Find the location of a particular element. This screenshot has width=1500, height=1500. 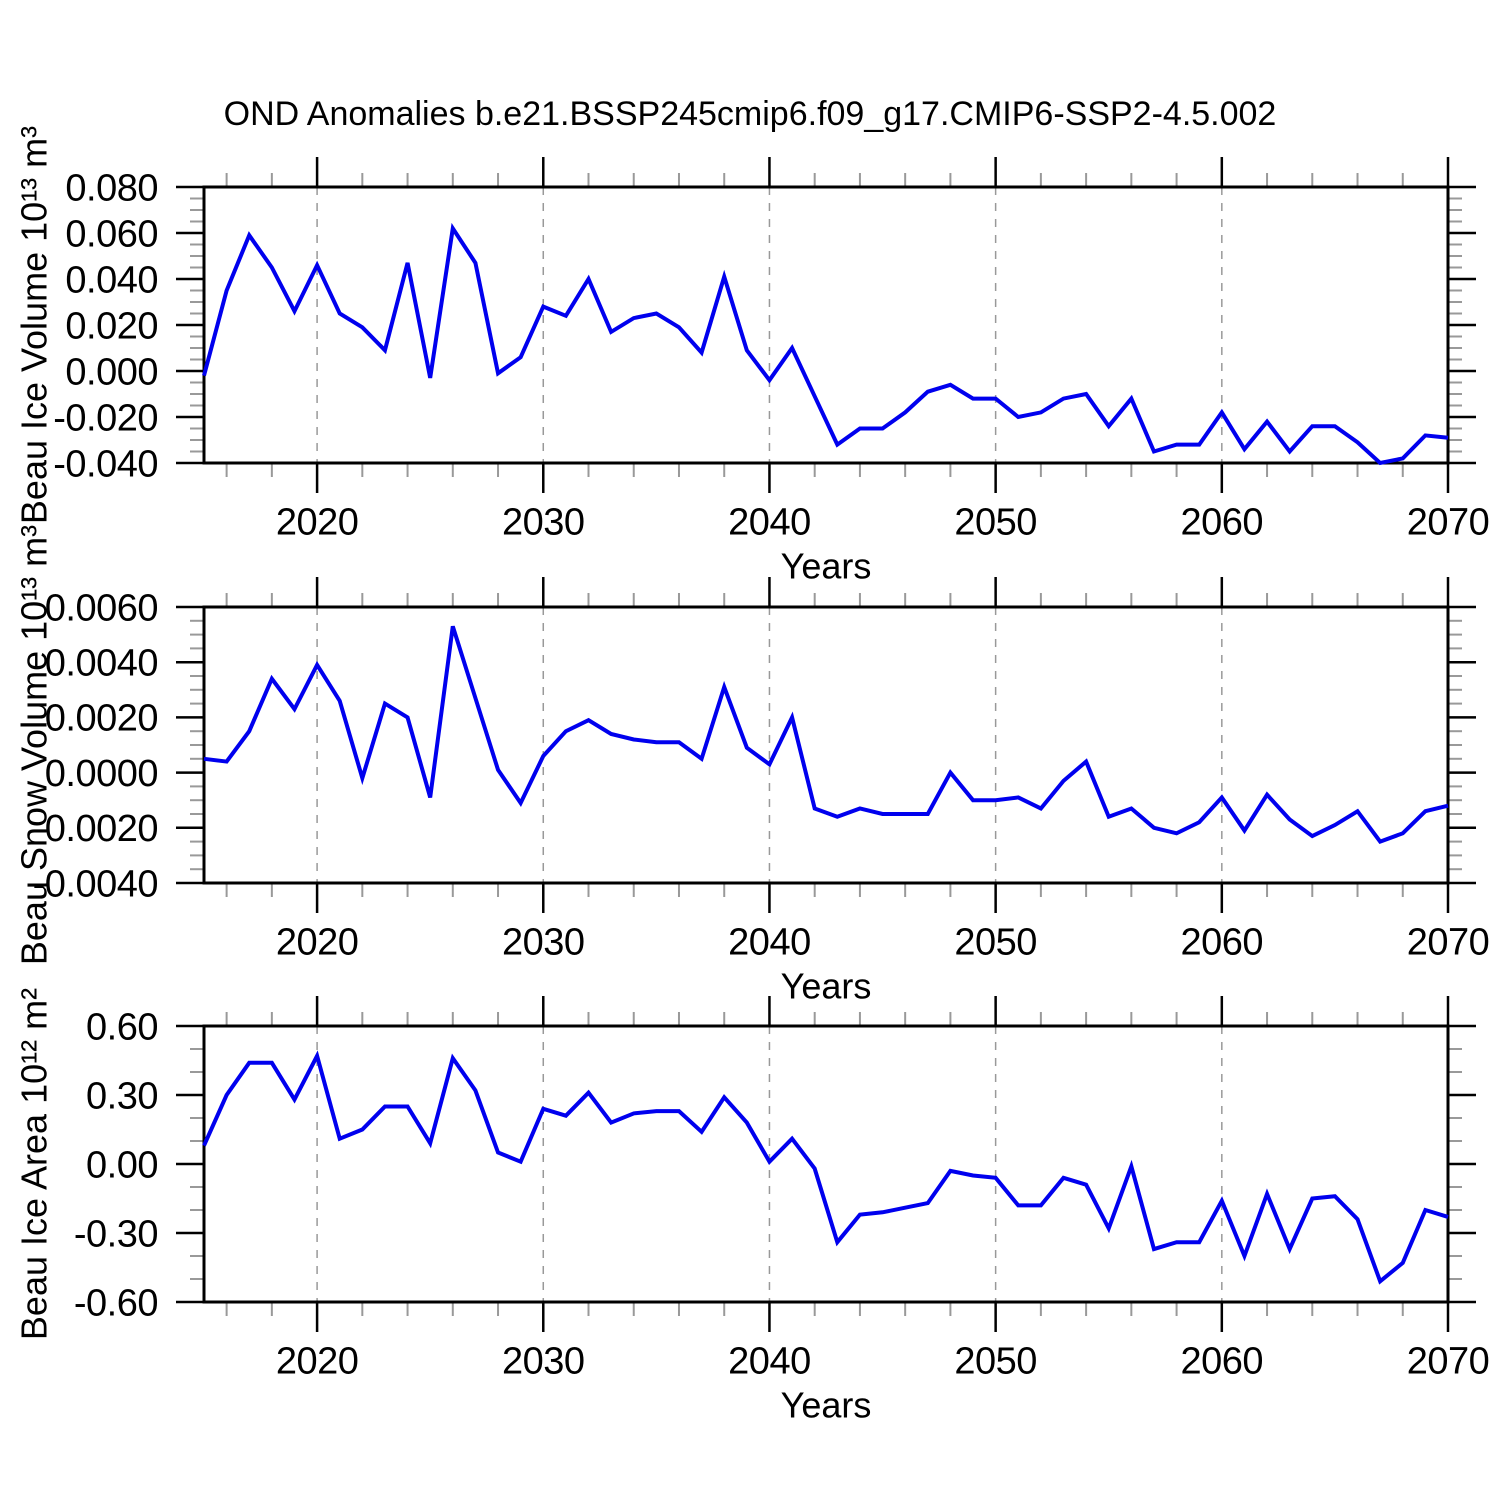

y-axis-title: Beau Snow Volume 10¹³ m³ is located at coordinates (34, 745).